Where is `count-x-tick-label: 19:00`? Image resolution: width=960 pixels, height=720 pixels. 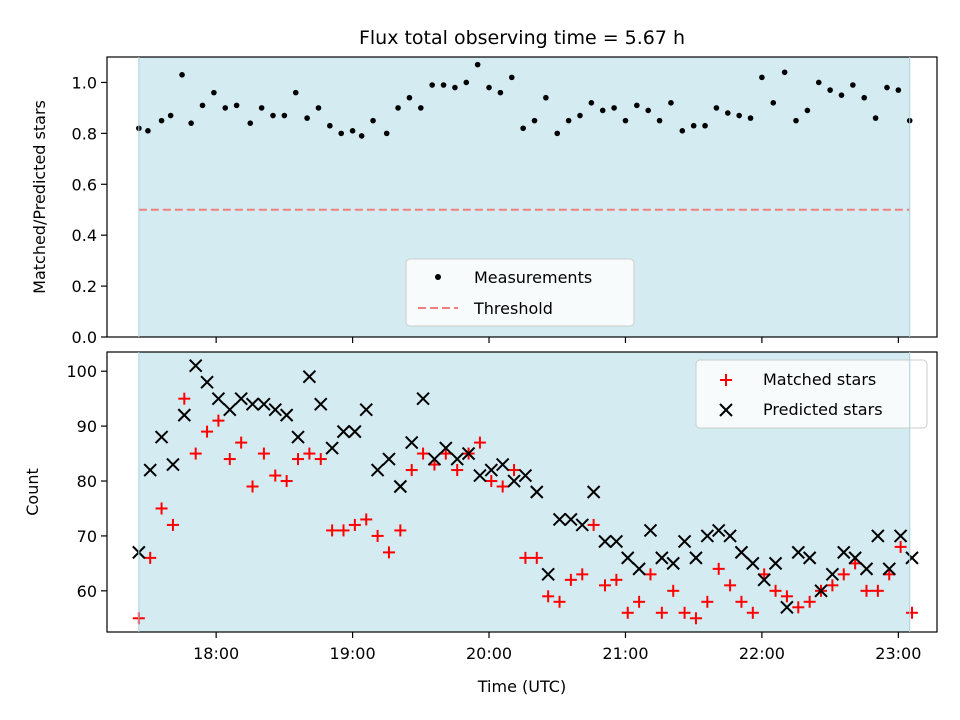
count-x-tick-label: 19:00 is located at coordinates (353, 653).